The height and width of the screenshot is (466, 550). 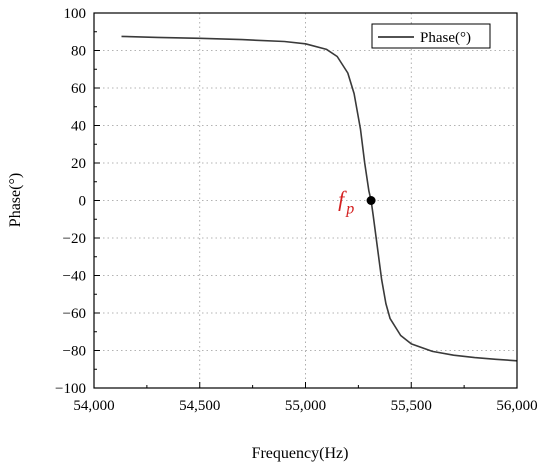 What do you see at coordinates (70, 389) in the screenshot?
I see `y-tick-label: −100` at bounding box center [70, 389].